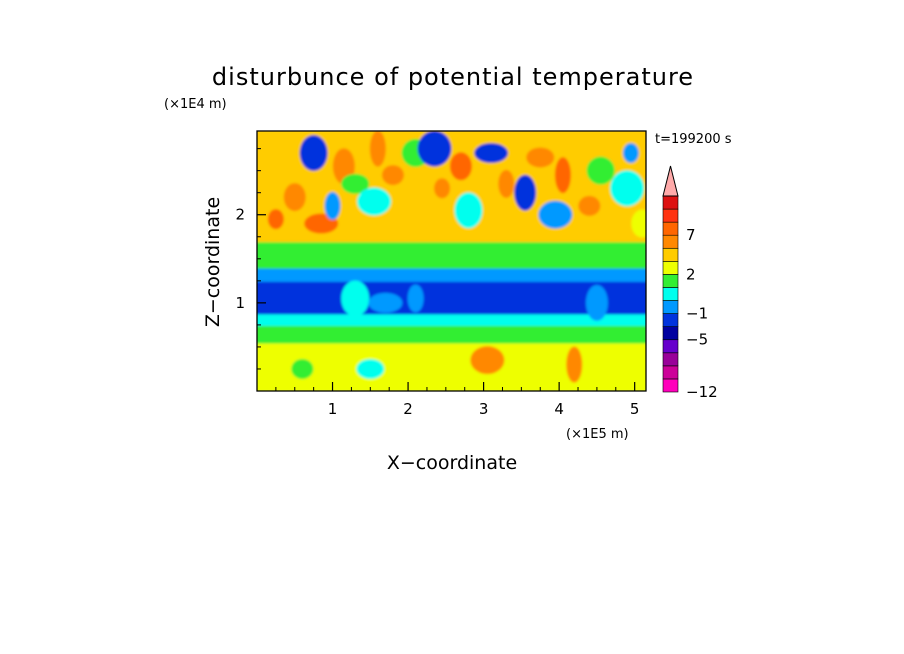  I want to click on chart-title: disturbunce of potential temperature, so click(453, 77).